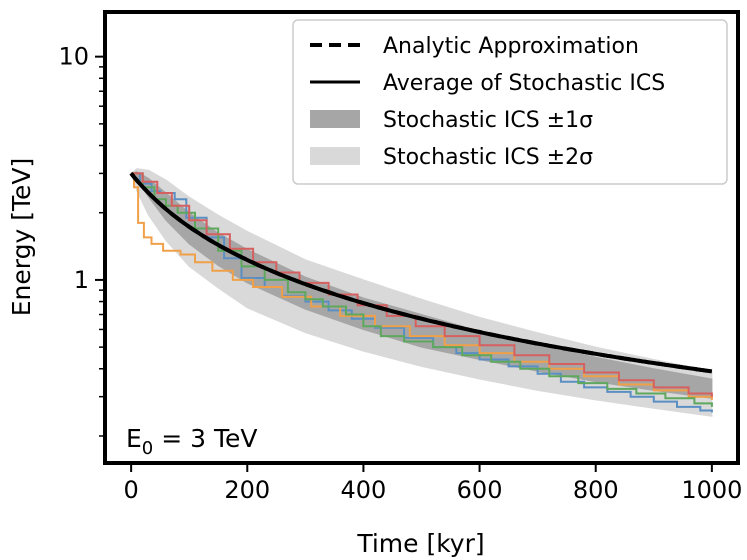 The image size is (747, 560). What do you see at coordinates (335, 156) in the screenshot?
I see `legend-swatch-band2` at bounding box center [335, 156].